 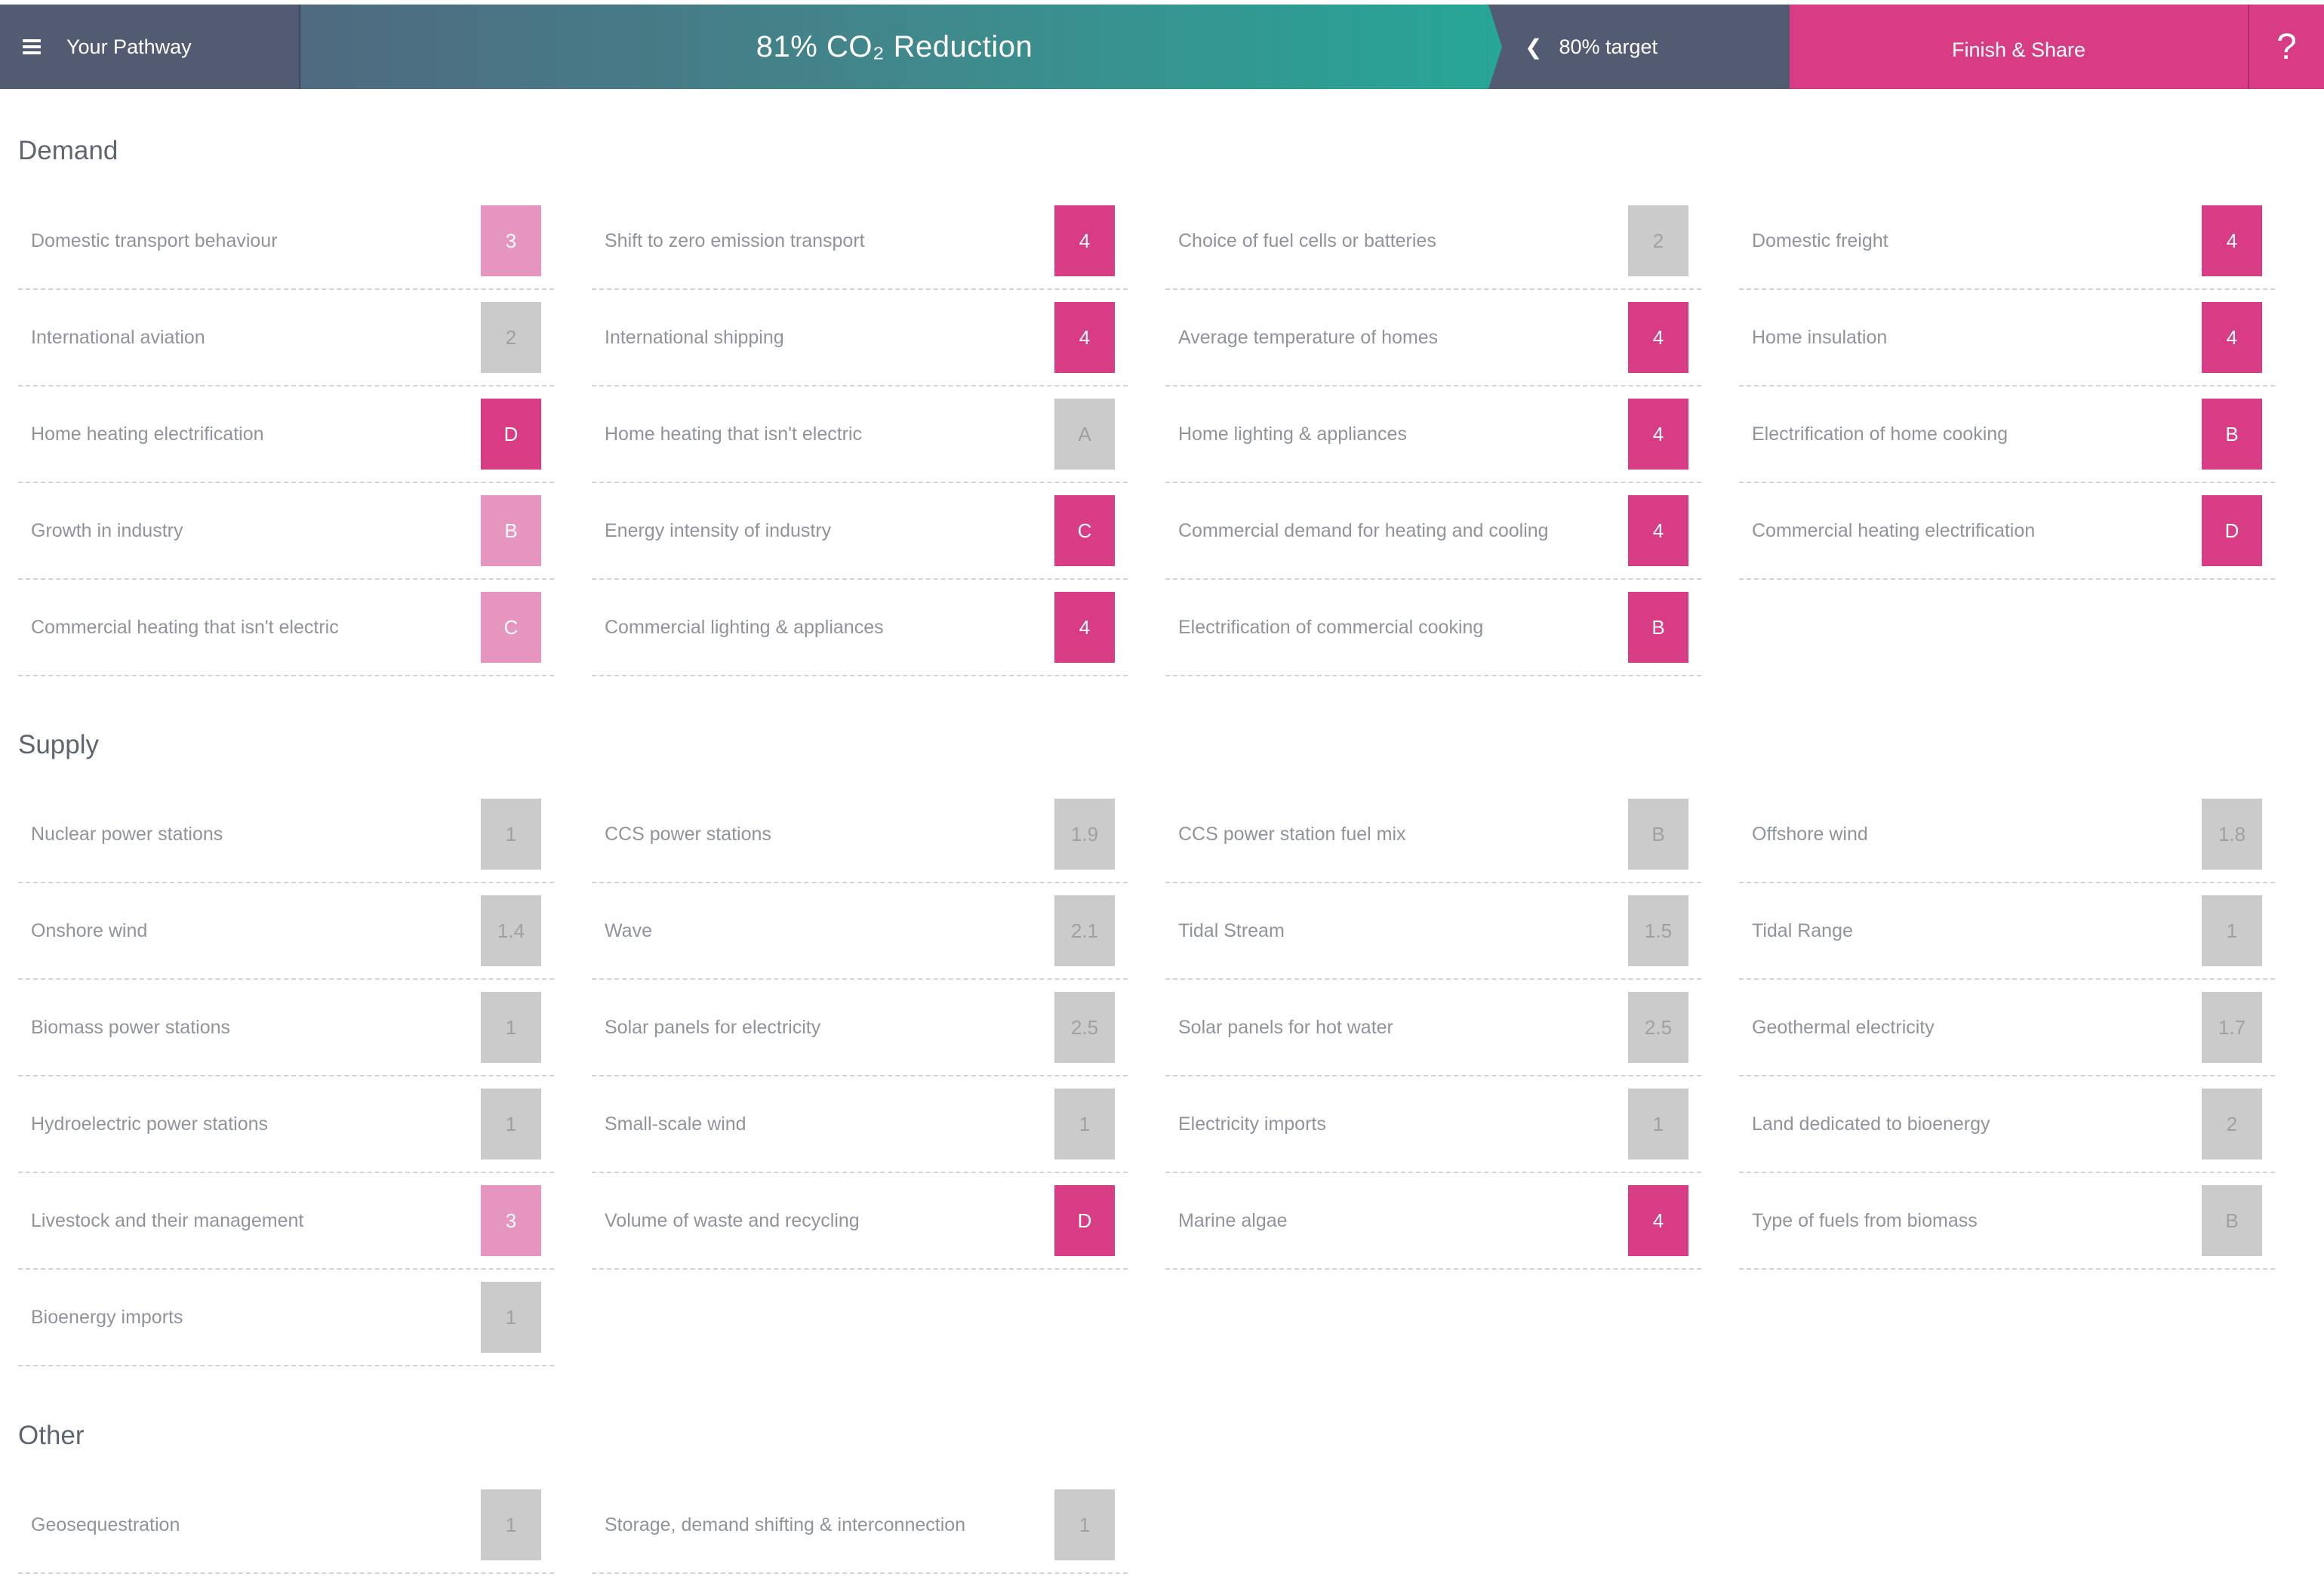 I want to click on lever-value-button: 1.8, so click(x=2232, y=834).